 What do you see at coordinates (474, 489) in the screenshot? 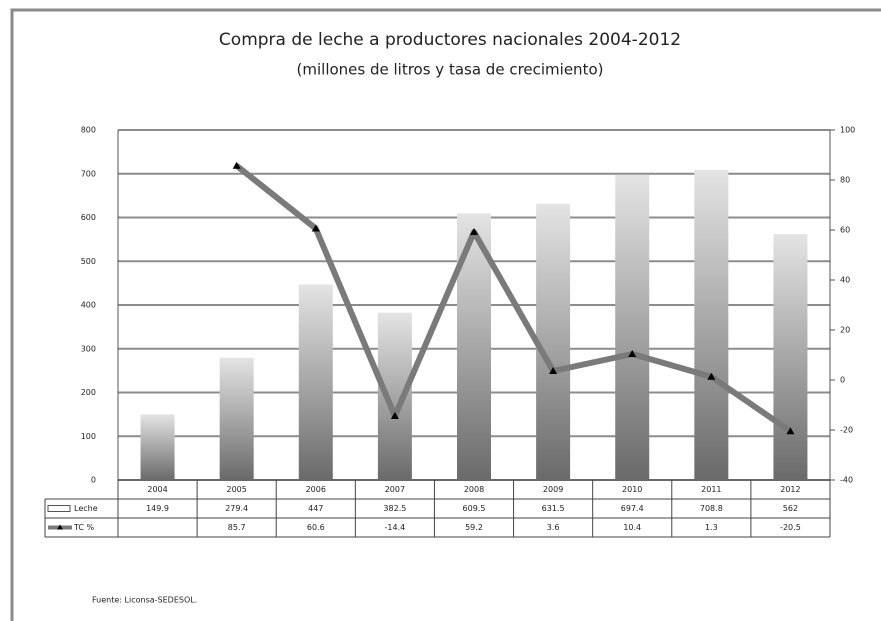
I see `x-tick-label: 2008` at bounding box center [474, 489].